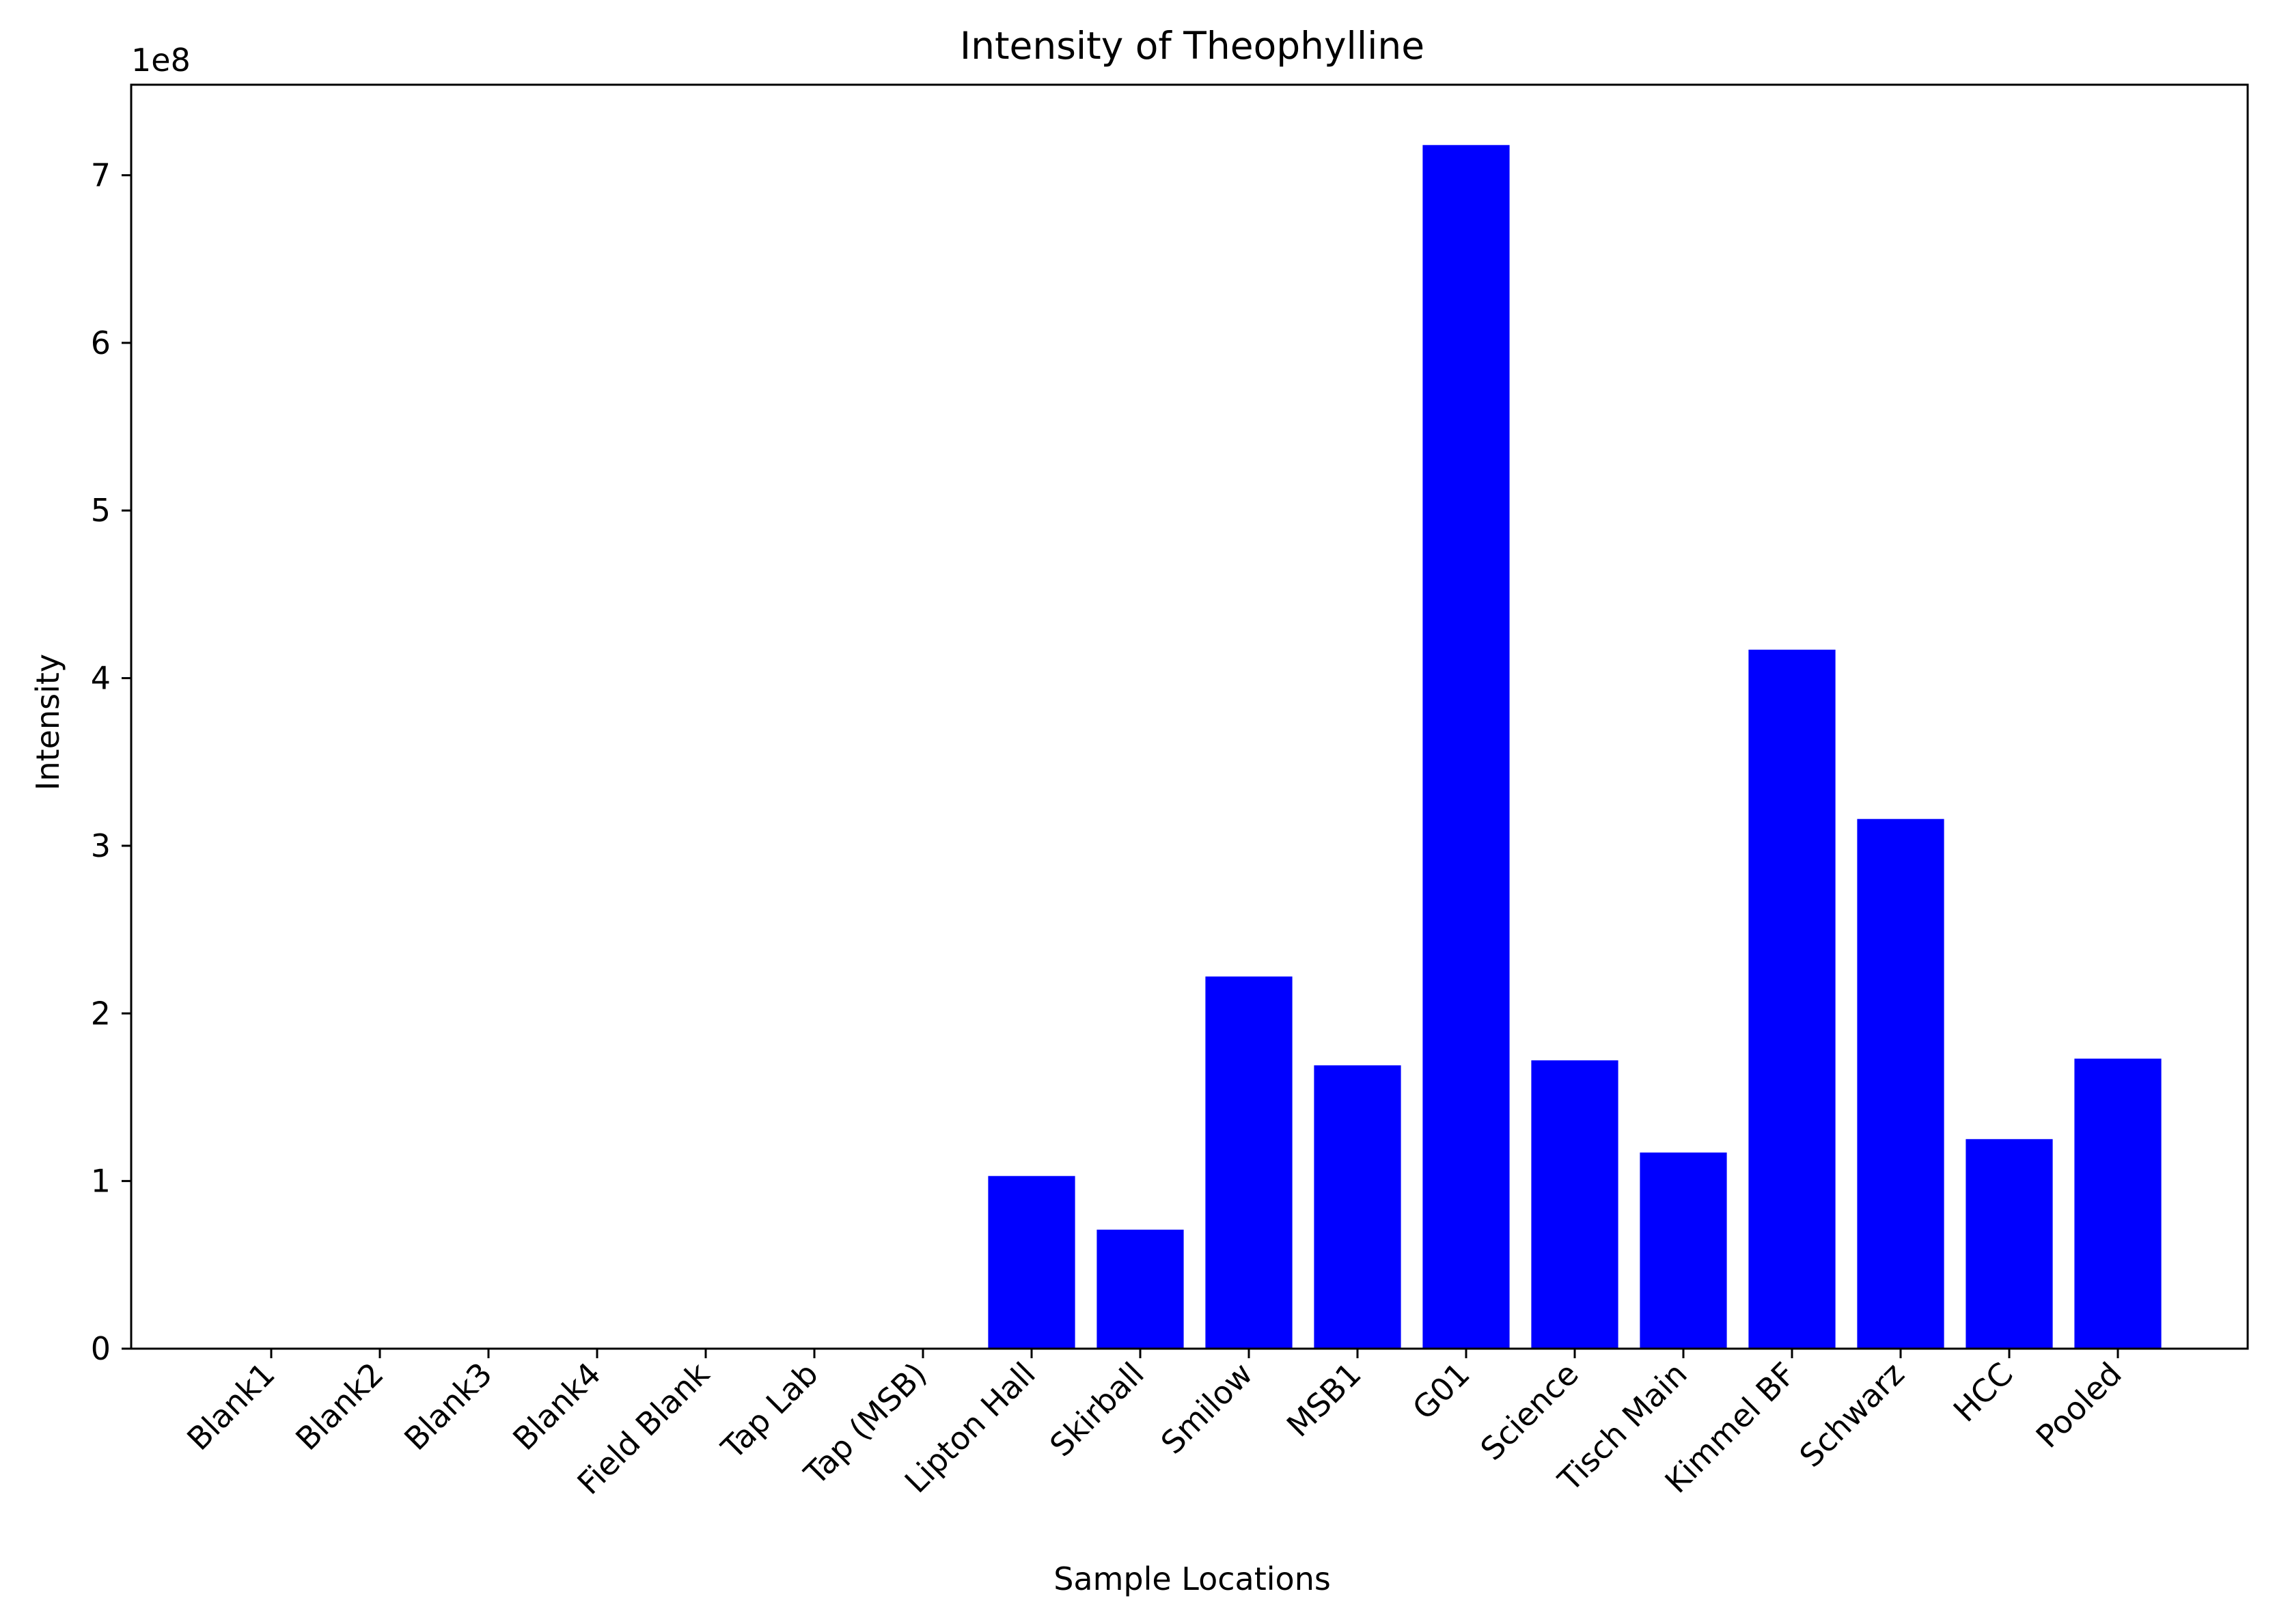  I want to click on x-axis-label: Sample Locations, so click(1192, 1578).